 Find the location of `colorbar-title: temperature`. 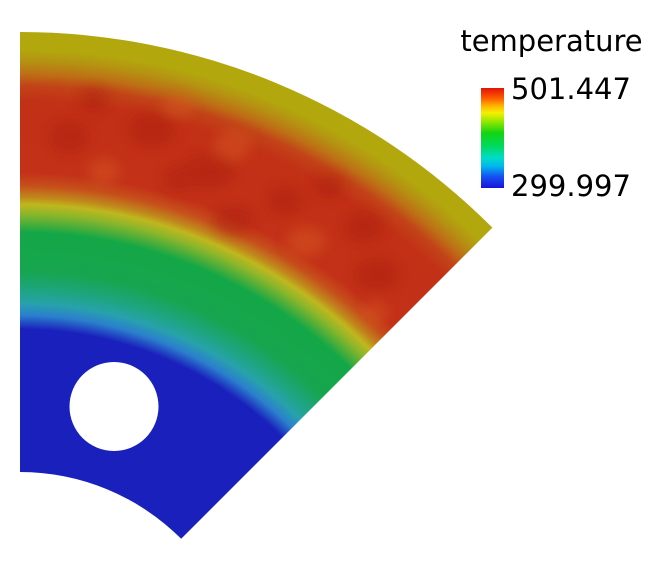

colorbar-title: temperature is located at coordinates (551, 41).